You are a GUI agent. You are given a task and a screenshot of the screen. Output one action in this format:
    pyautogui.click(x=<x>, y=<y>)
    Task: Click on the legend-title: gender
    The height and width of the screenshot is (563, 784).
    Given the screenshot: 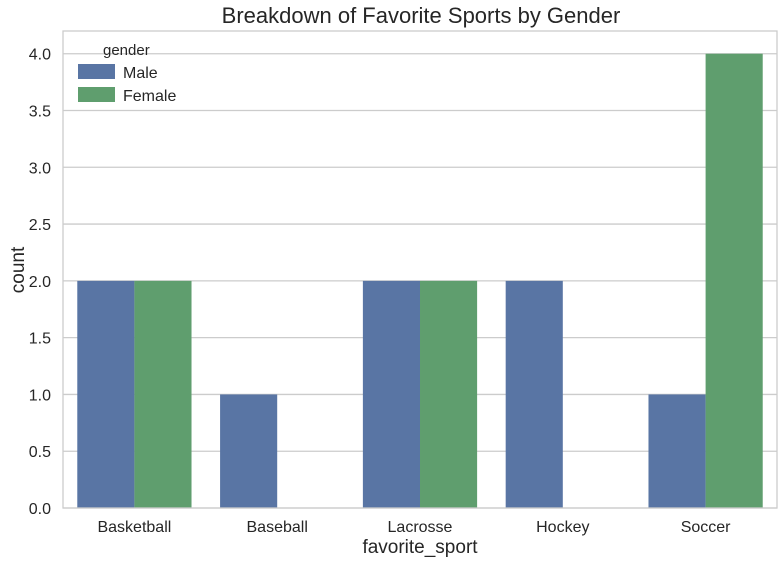 What is the action you would take?
    pyautogui.click(x=126, y=50)
    